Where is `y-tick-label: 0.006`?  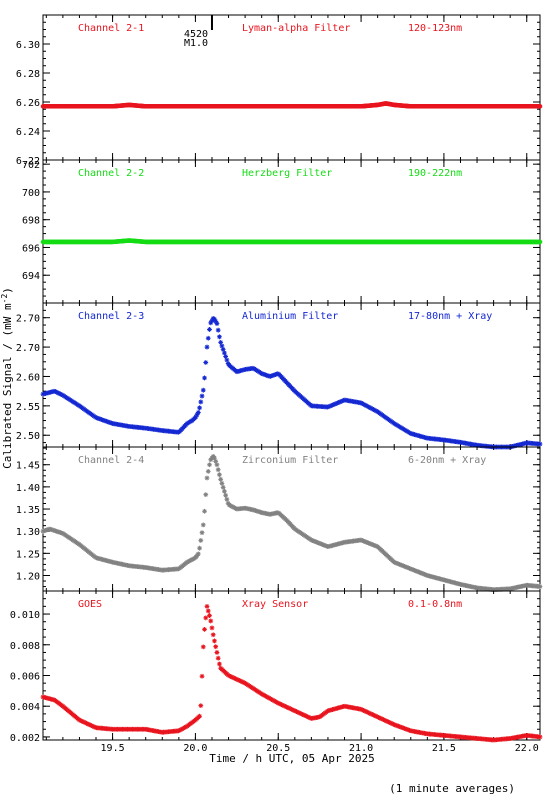
y-tick-label: 0.006 is located at coordinates (25, 676).